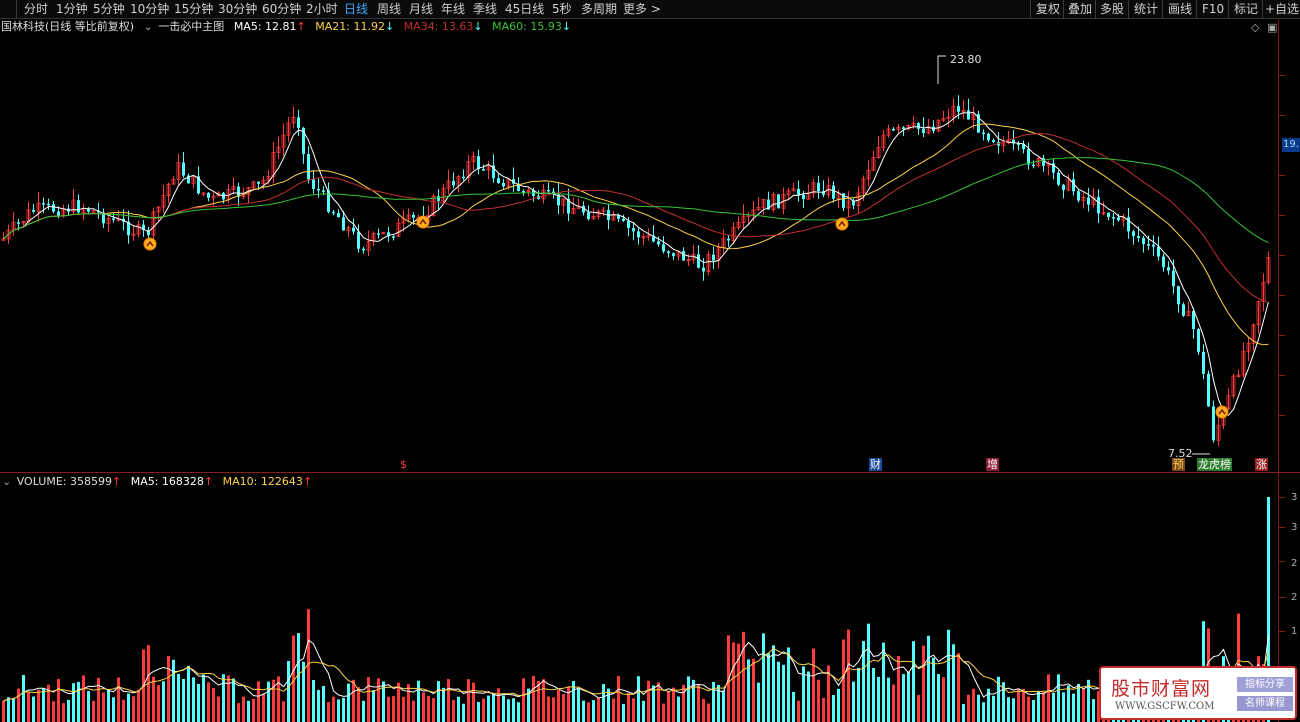  What do you see at coordinates (1214, 464) in the screenshot?
I see `event-tag-dragon-tiger: 龙虎榜` at bounding box center [1214, 464].